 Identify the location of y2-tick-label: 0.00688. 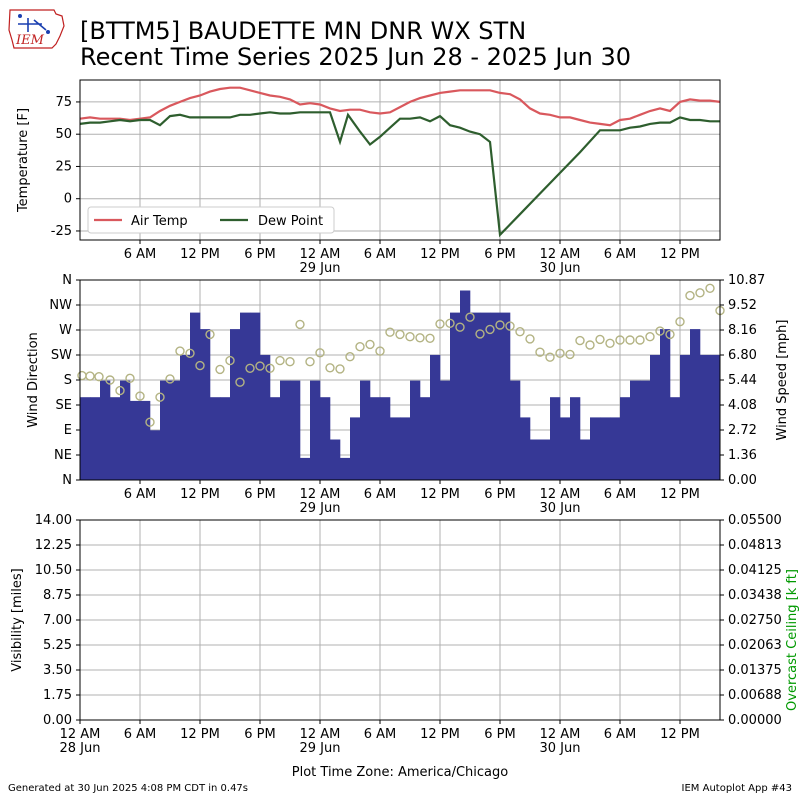
(755, 695).